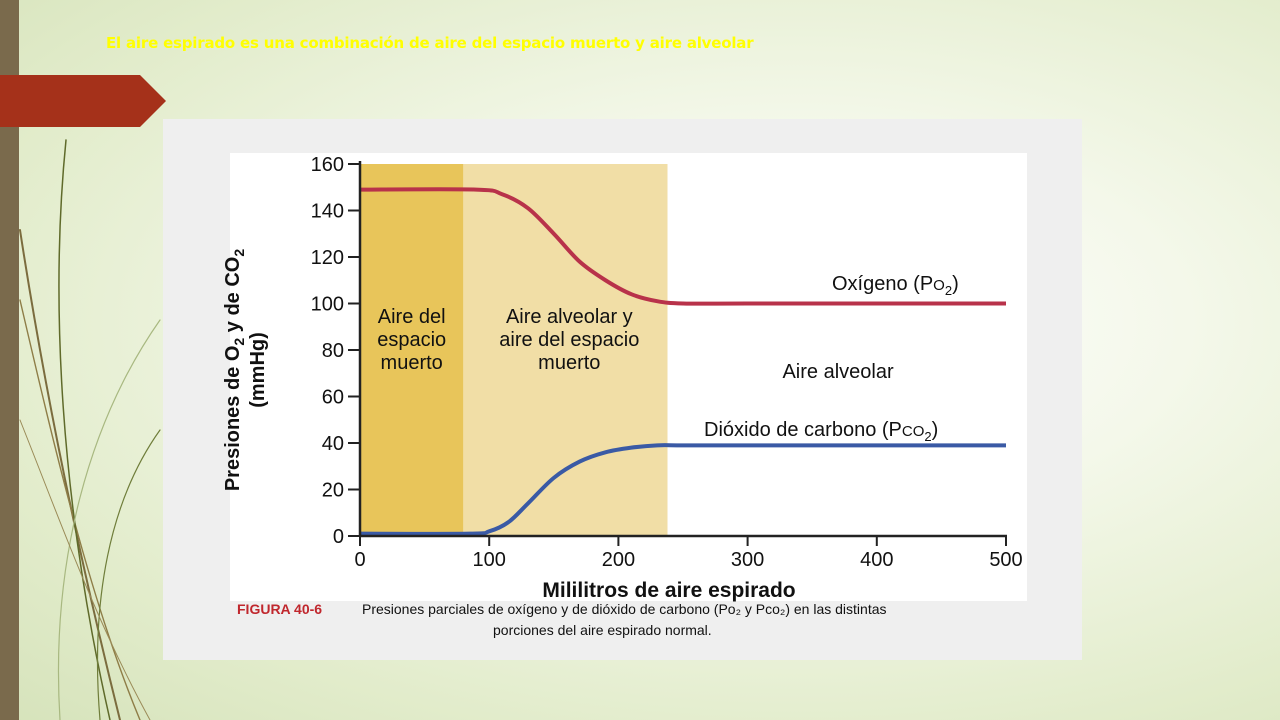  What do you see at coordinates (327, 258) in the screenshot?
I see `y-tick-label: 120` at bounding box center [327, 258].